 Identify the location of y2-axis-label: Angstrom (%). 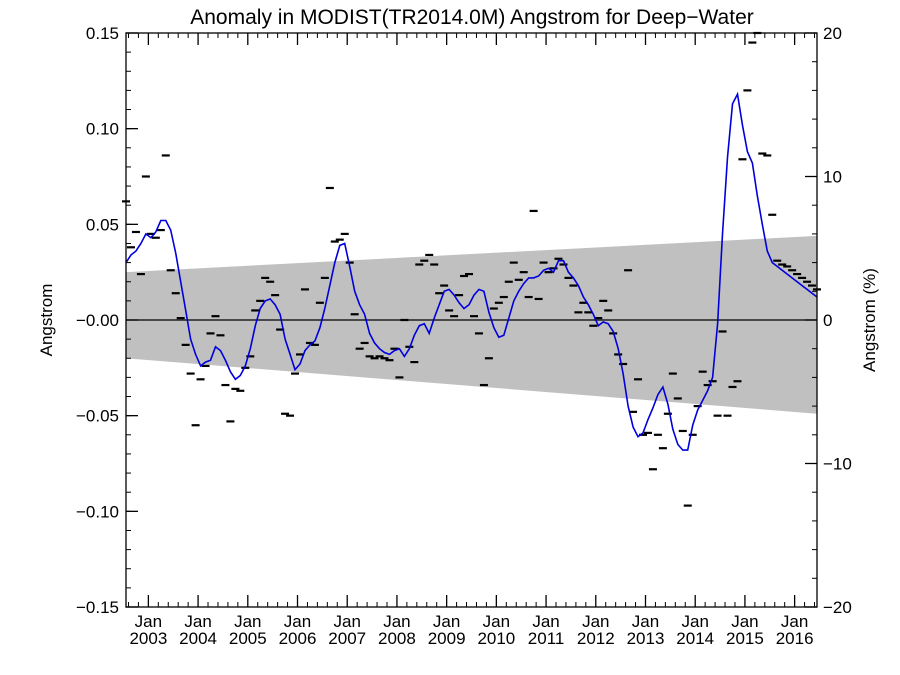
(869, 320).